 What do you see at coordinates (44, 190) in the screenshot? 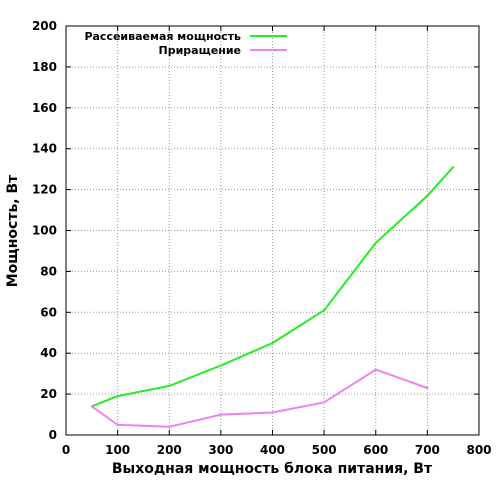
I see `y-tick-label-6: 120` at bounding box center [44, 190].